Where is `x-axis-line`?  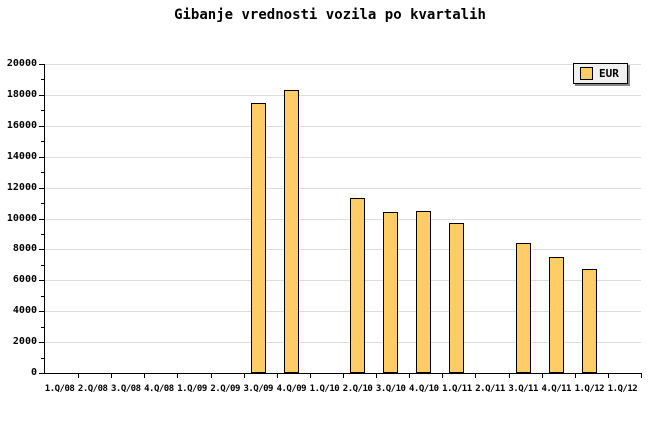
x-axis-line is located at coordinates (343, 373).